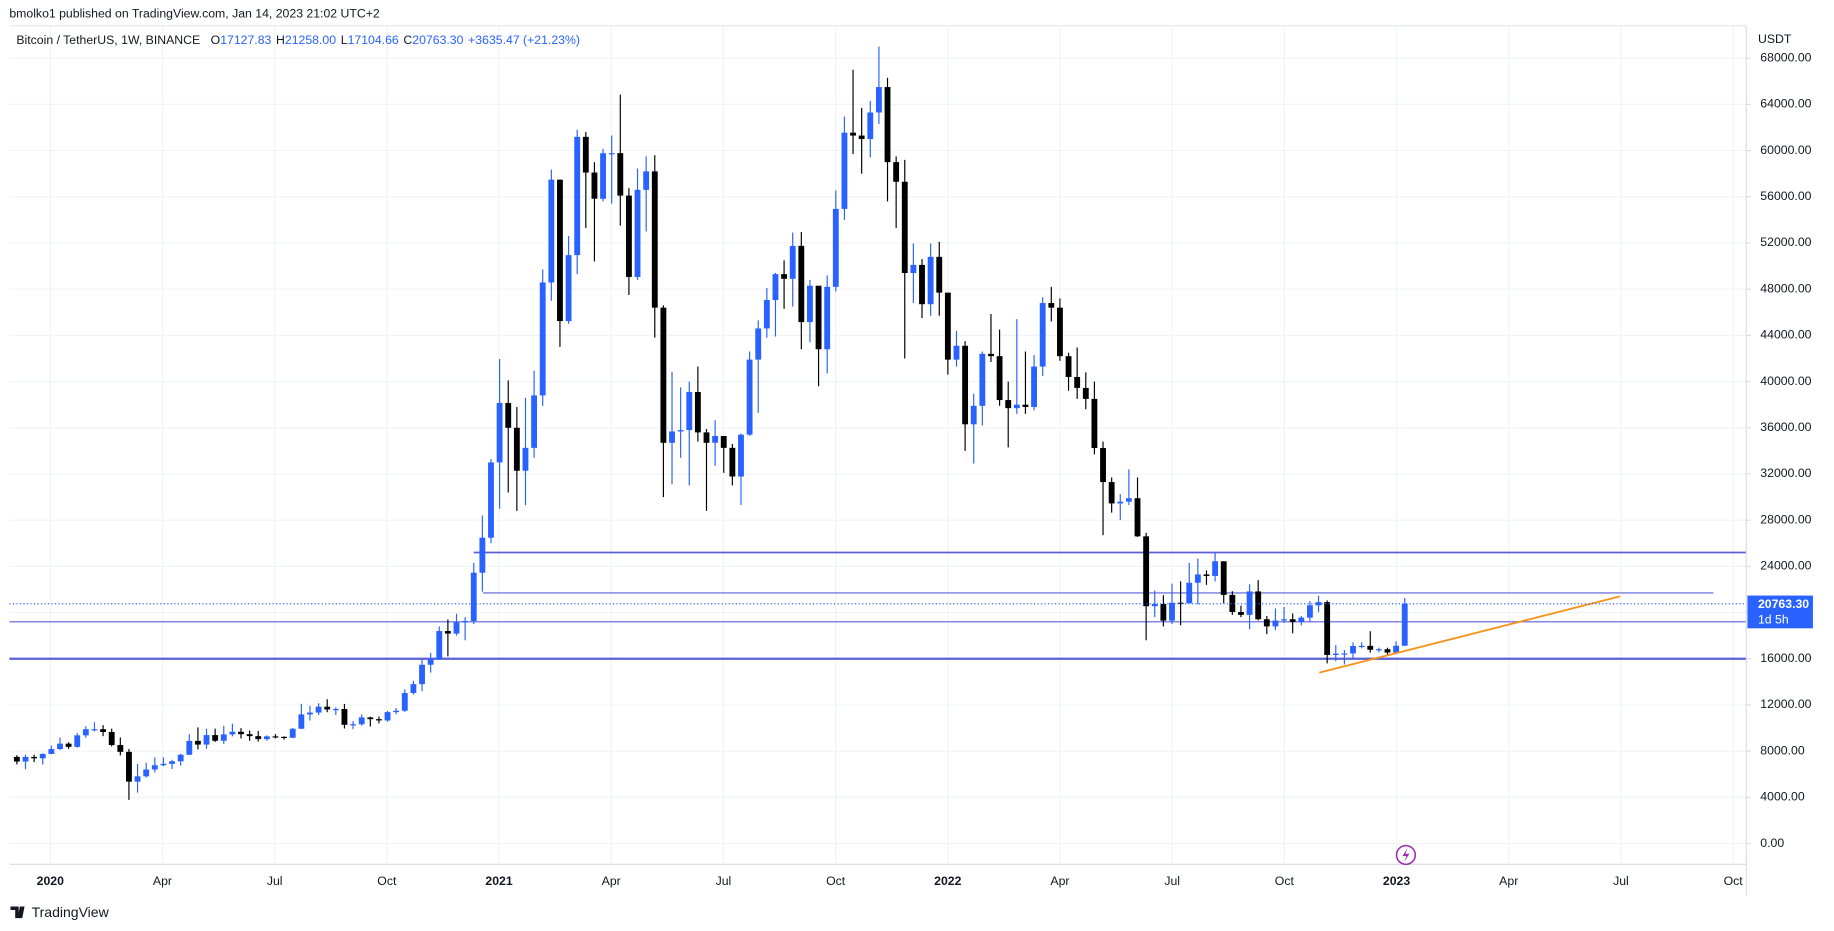 This screenshot has height=931, width=1834. Describe the element at coordinates (1785, 196) in the screenshot. I see `y-tick-label: 56000.00` at that location.